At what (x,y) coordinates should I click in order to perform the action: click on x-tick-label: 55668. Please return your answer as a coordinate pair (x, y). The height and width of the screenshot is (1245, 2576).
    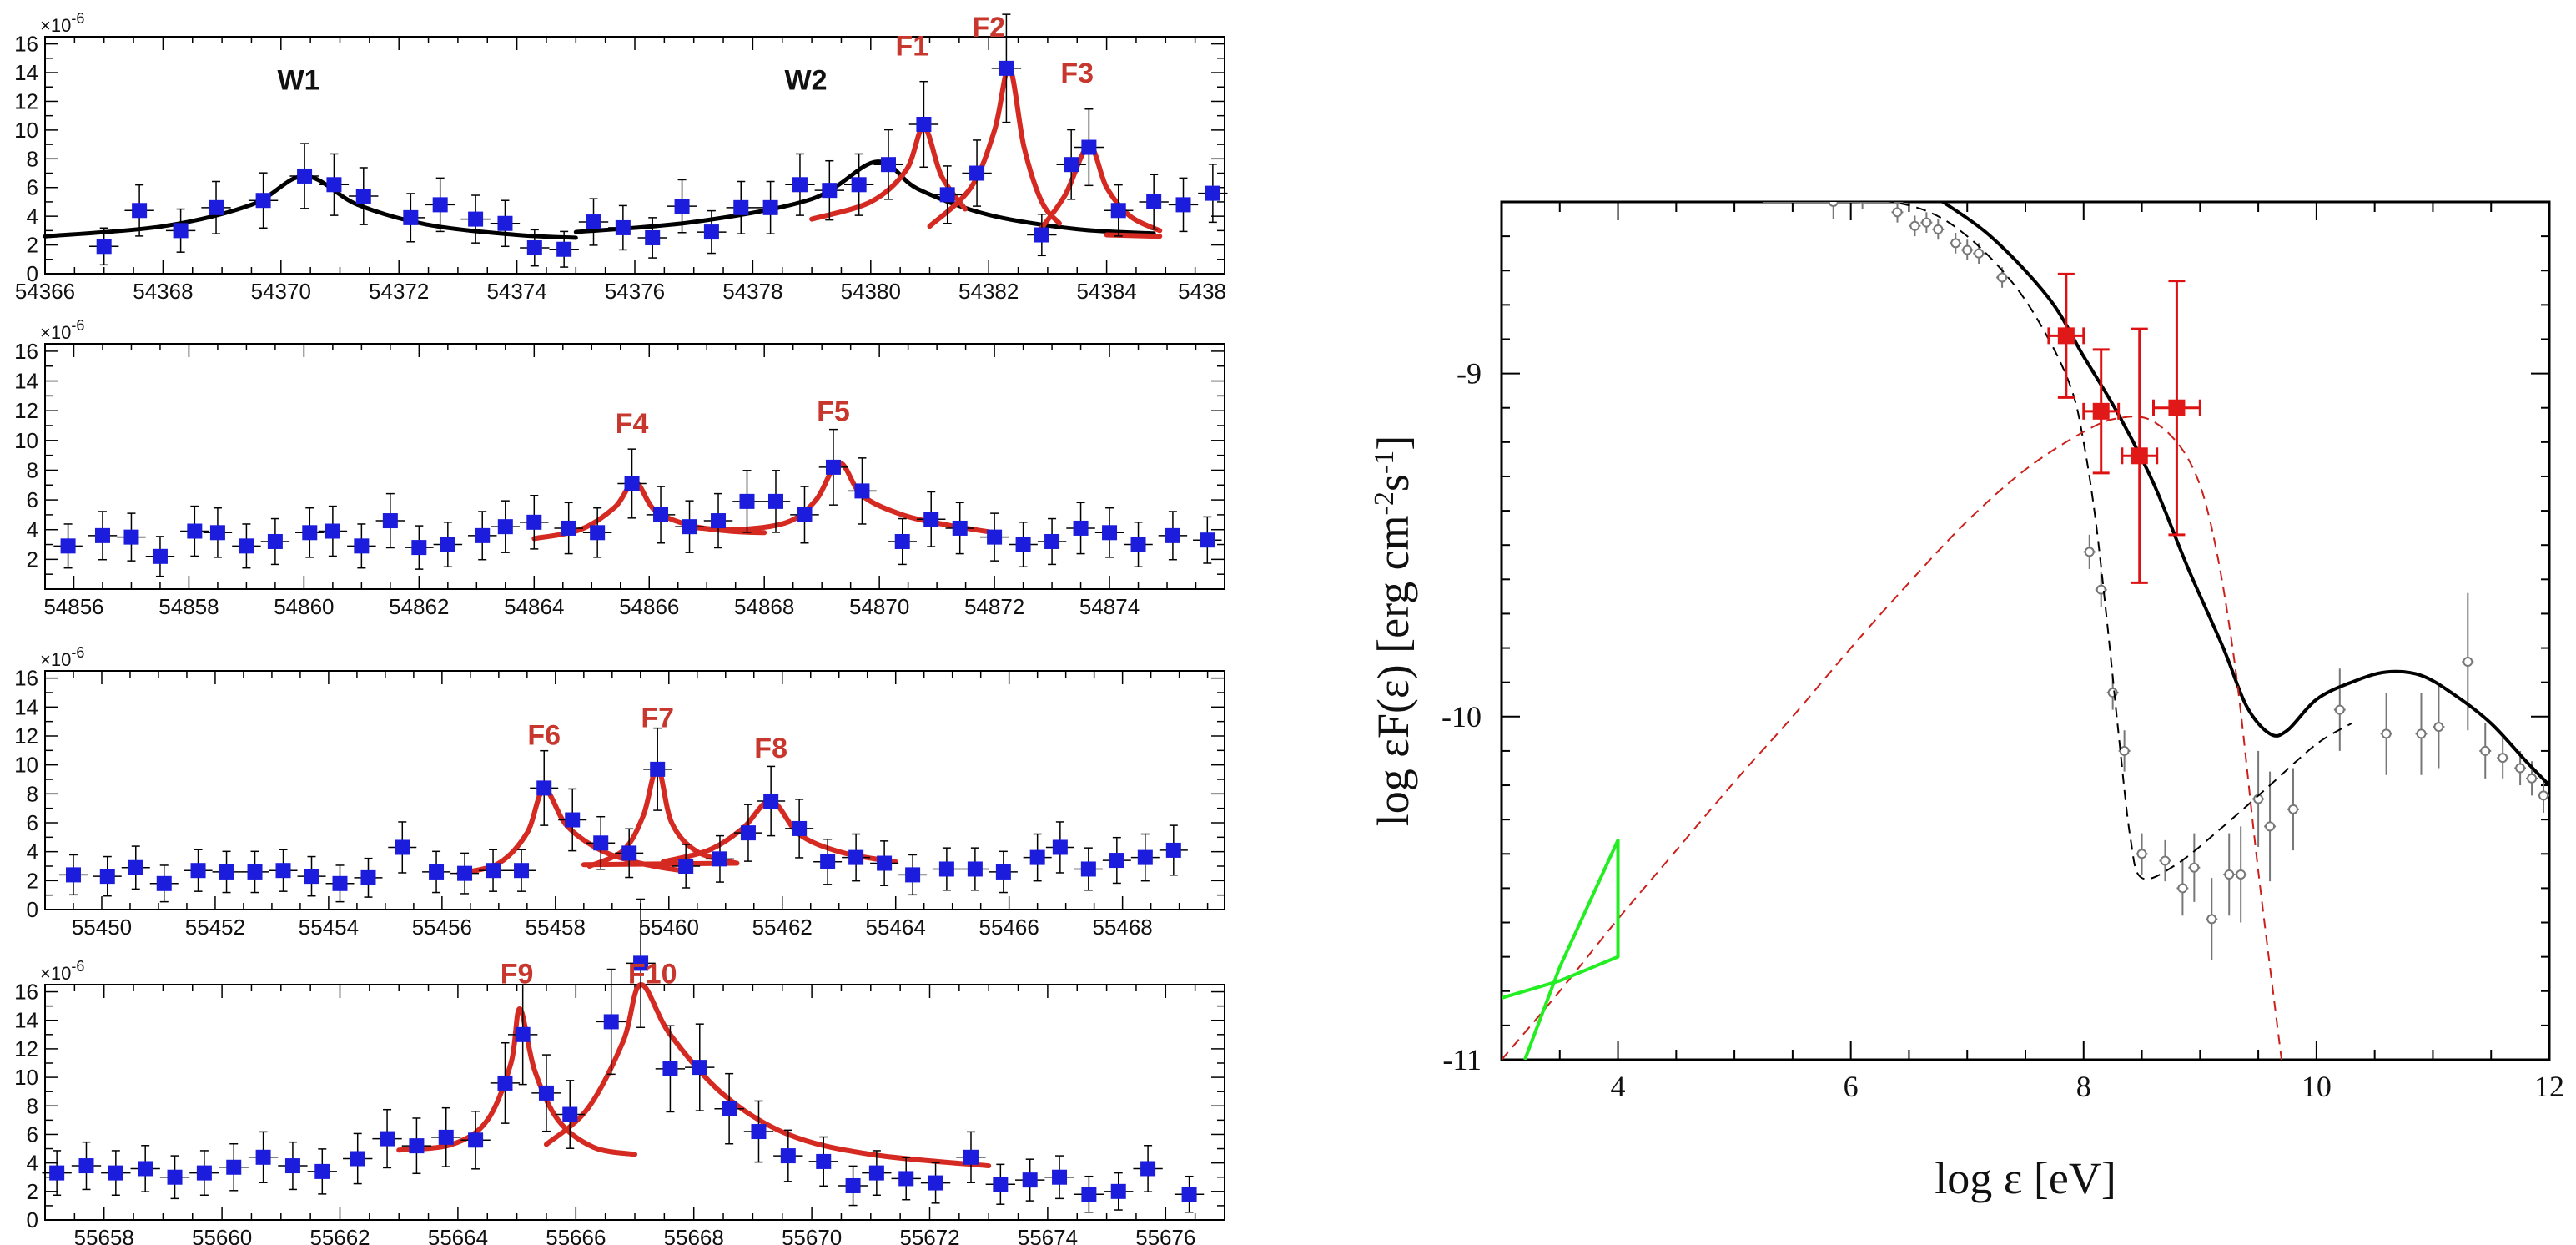
    Looking at the image, I should click on (694, 1235).